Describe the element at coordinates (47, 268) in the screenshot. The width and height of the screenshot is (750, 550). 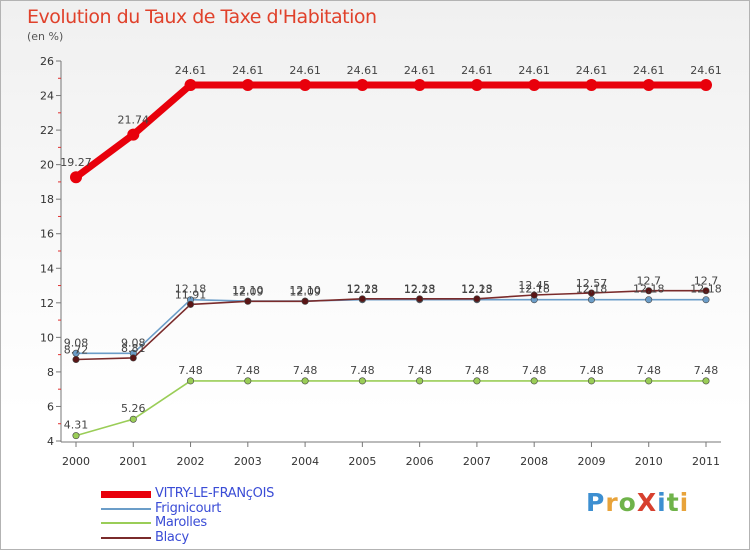
I see `y-tick-label: 14` at that location.